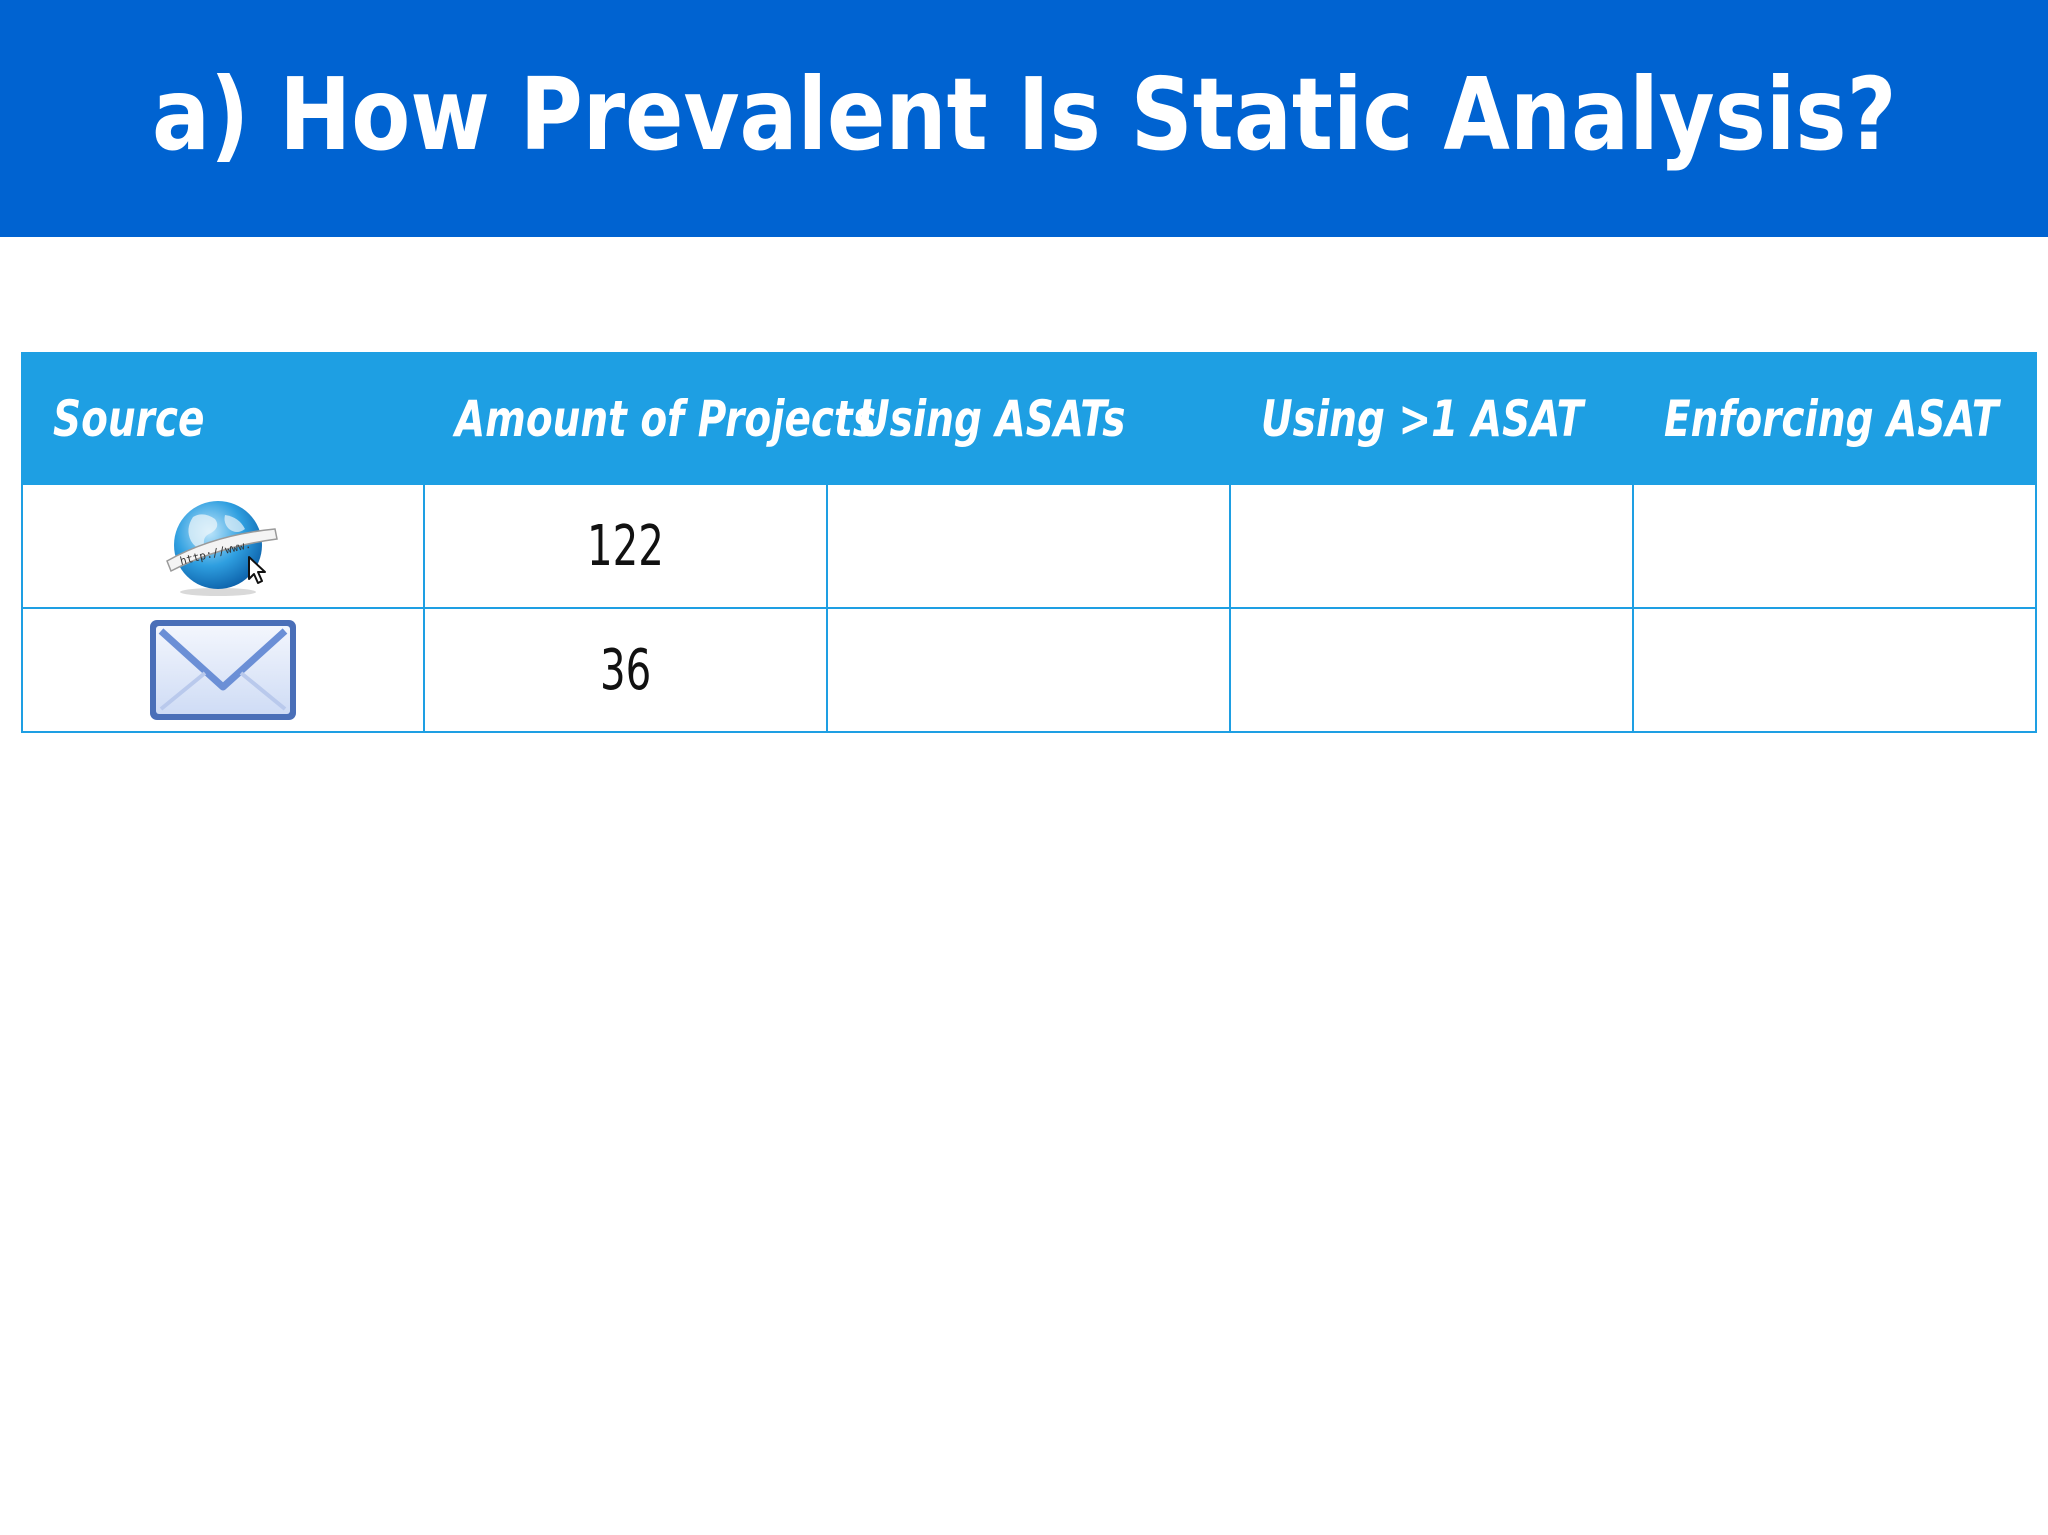  I want to click on header-using-asats: Using ASATs, so click(1028, 418).